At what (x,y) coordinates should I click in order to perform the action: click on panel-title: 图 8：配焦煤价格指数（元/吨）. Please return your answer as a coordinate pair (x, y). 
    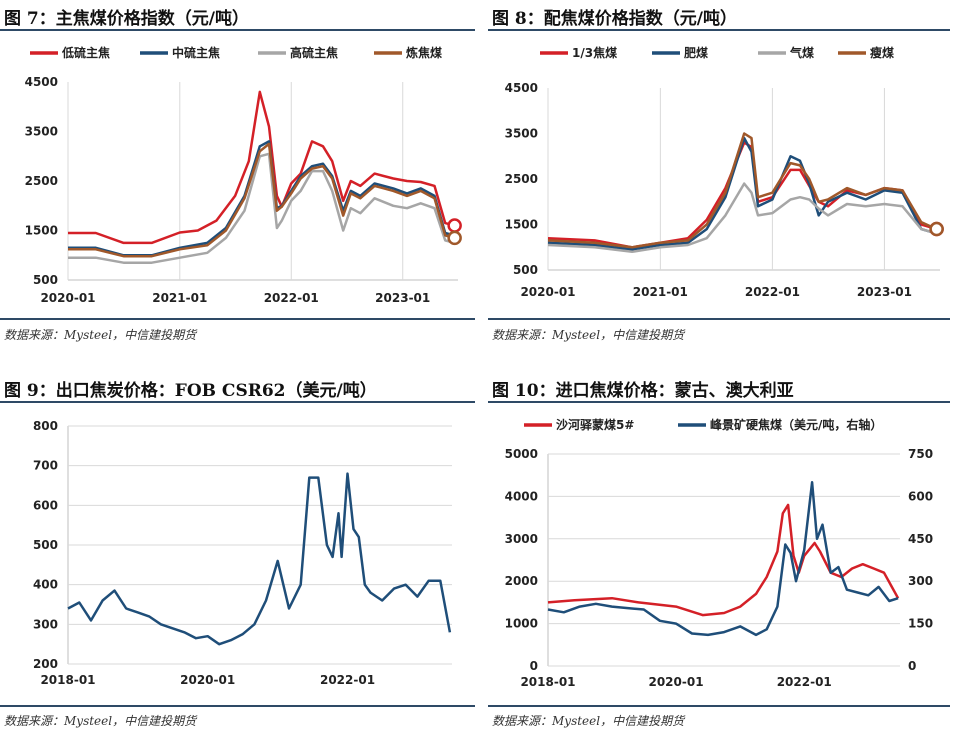
    Looking at the image, I should click on (614, 19).